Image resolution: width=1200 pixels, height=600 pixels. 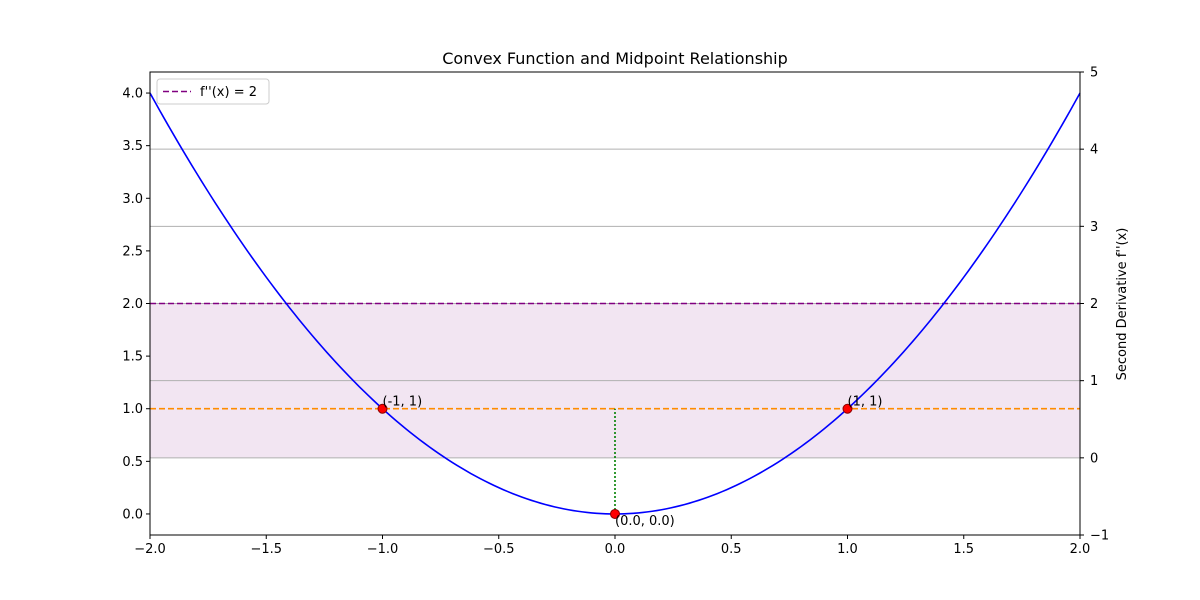 I want to click on x-tick-label: 1.0, so click(x=847, y=549).